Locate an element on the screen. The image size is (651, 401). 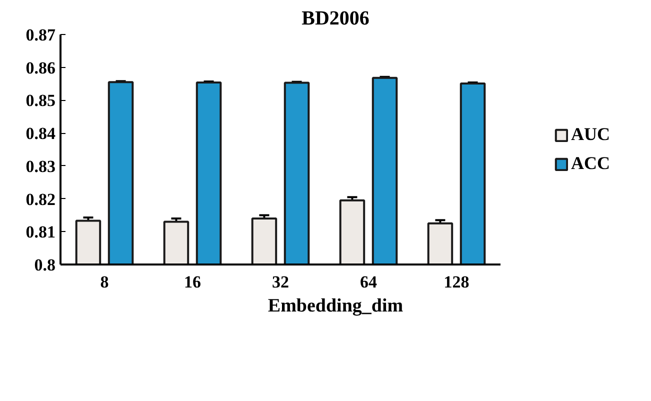
y-tick-label: 0.8 is located at coordinates (45, 265).